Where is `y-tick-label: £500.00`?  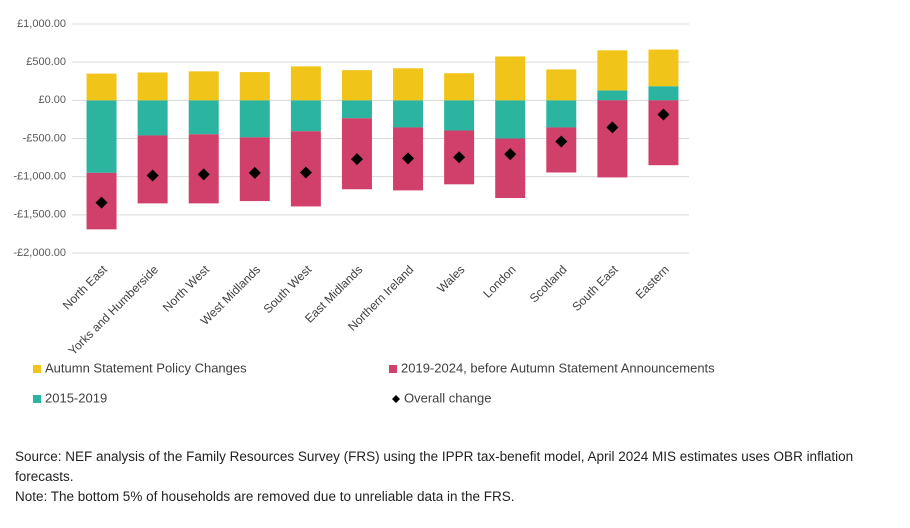
y-tick-label: £500.00 is located at coordinates (46, 62).